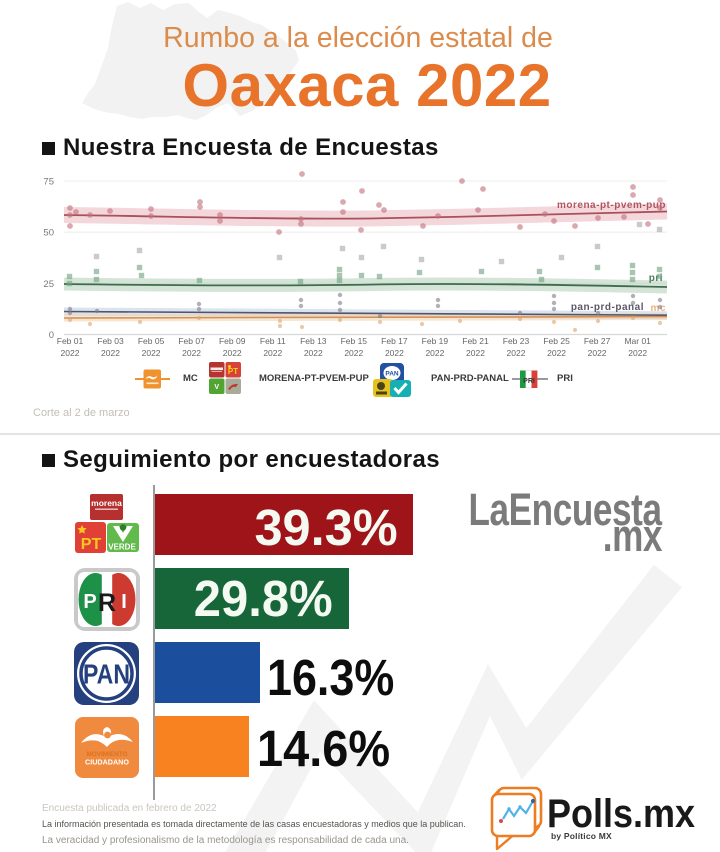 This screenshot has height=852, width=720. What do you see at coordinates (48, 233) in the screenshot?
I see `svg-text: 50` at bounding box center [48, 233].